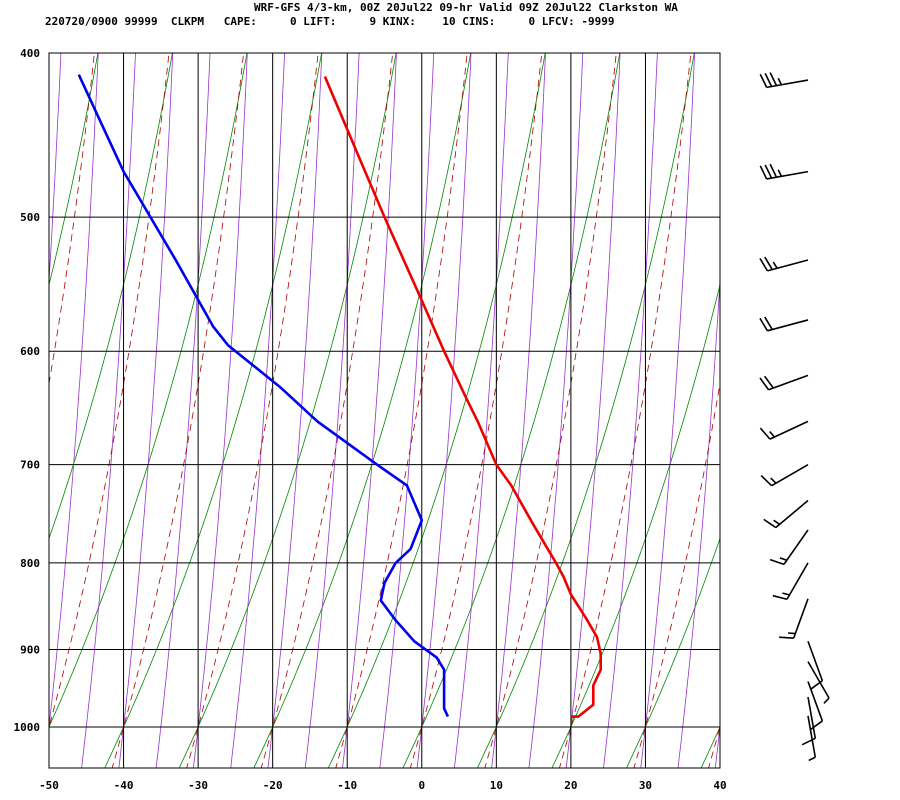  I want to click on x-tick-label: -10, so click(347, 785).